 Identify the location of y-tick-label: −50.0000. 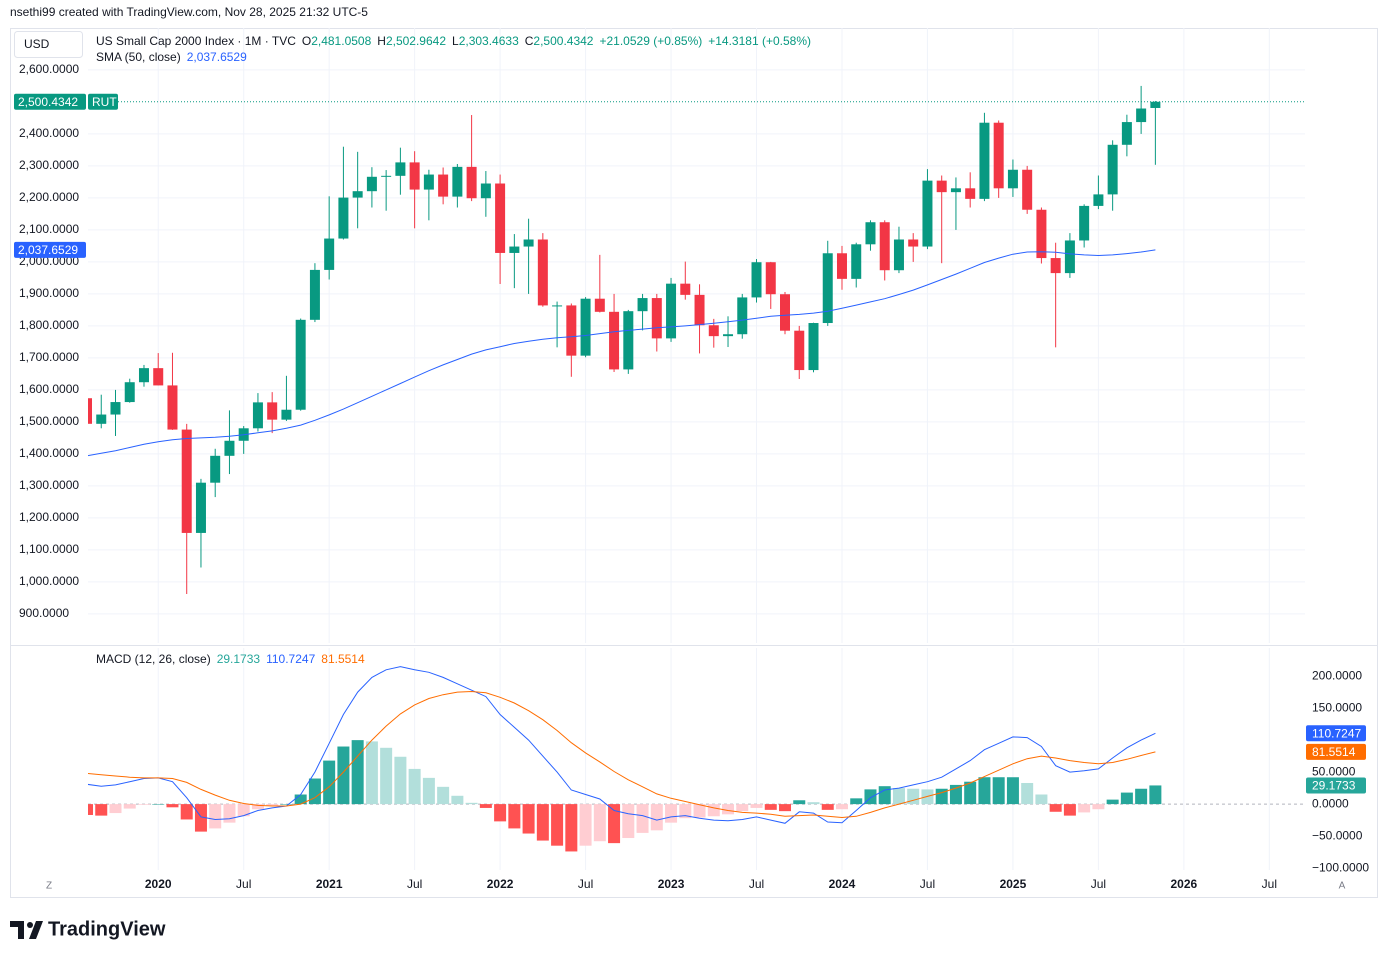
(1337, 835).